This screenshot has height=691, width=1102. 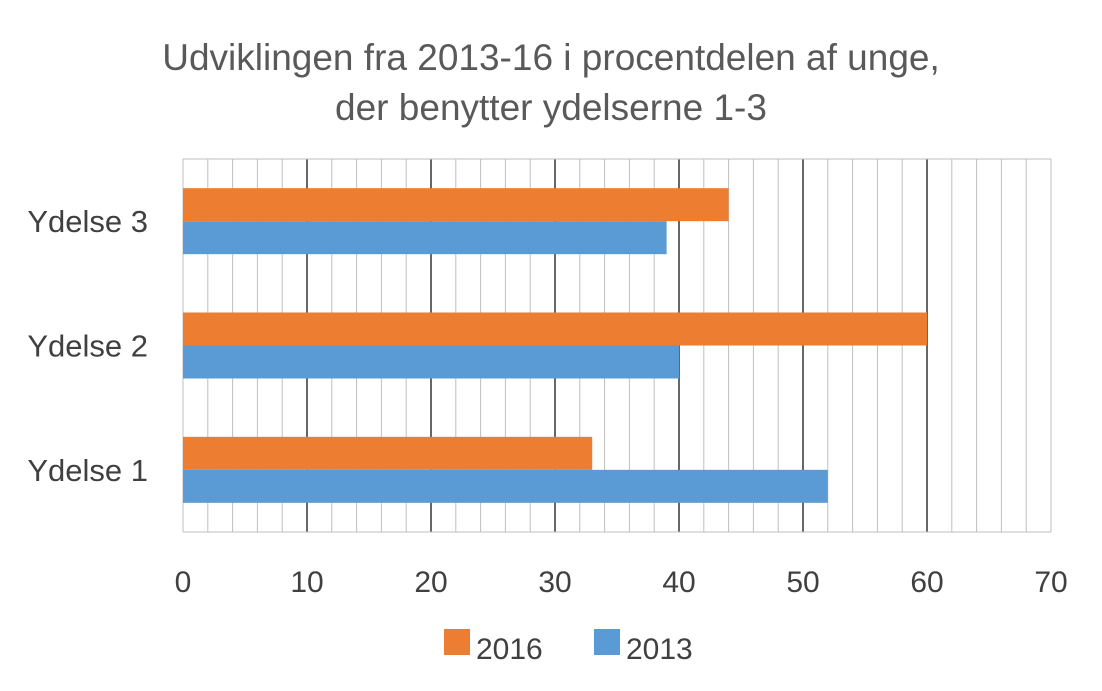 What do you see at coordinates (802, 582) in the screenshot?
I see `x-tick-label: 50` at bounding box center [802, 582].